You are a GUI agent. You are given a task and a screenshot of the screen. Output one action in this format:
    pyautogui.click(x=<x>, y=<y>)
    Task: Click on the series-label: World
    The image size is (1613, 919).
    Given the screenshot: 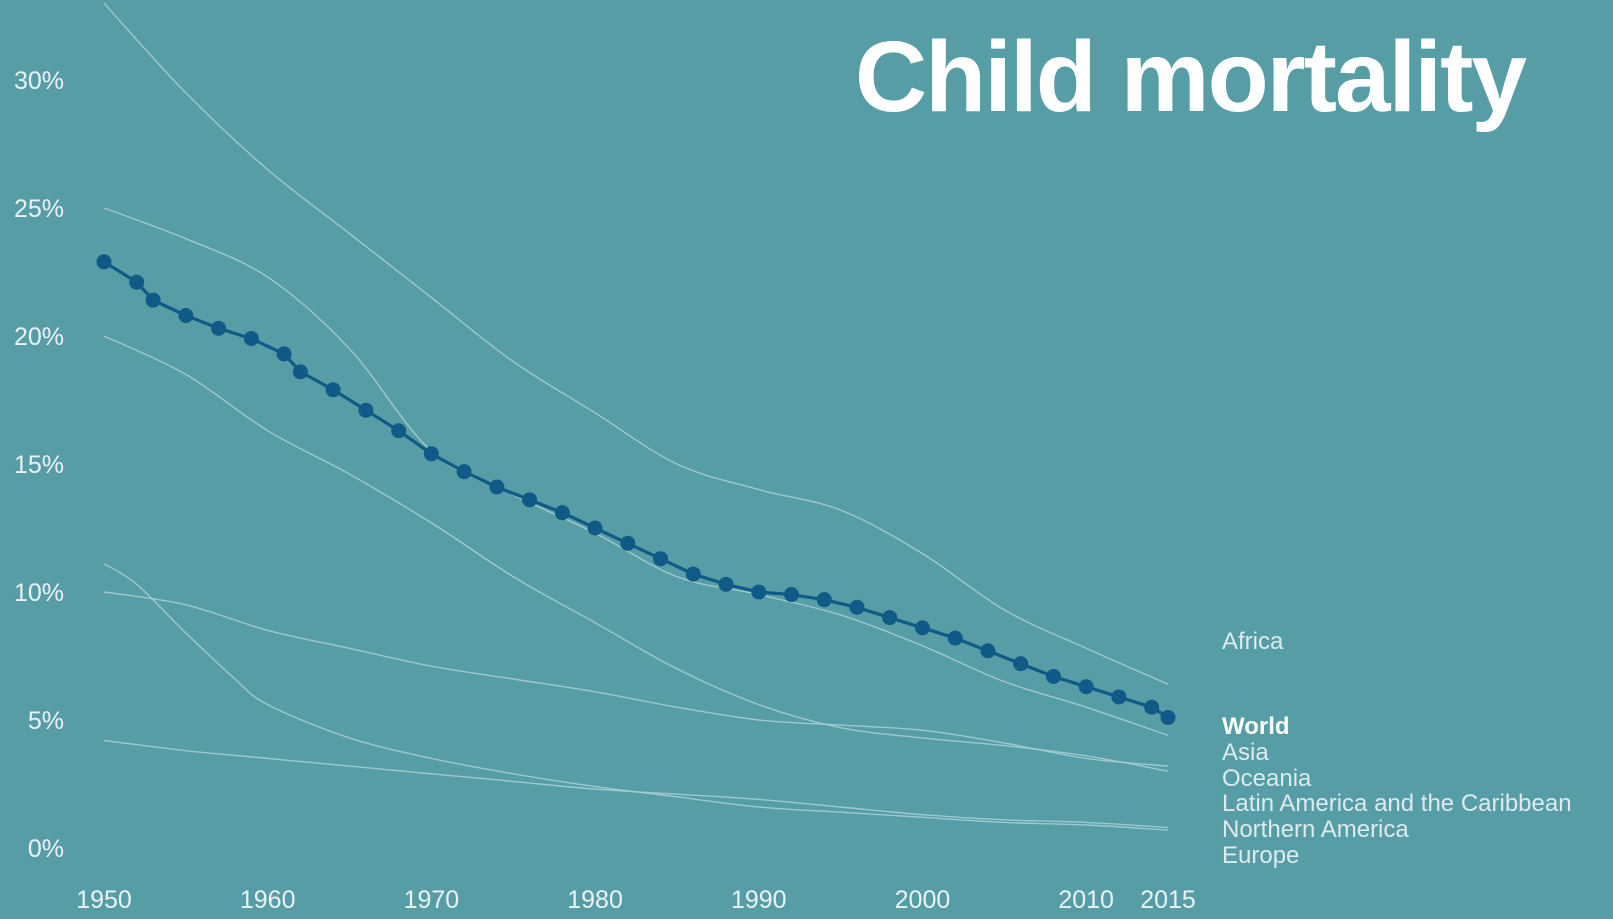 What is the action you would take?
    pyautogui.click(x=1256, y=726)
    